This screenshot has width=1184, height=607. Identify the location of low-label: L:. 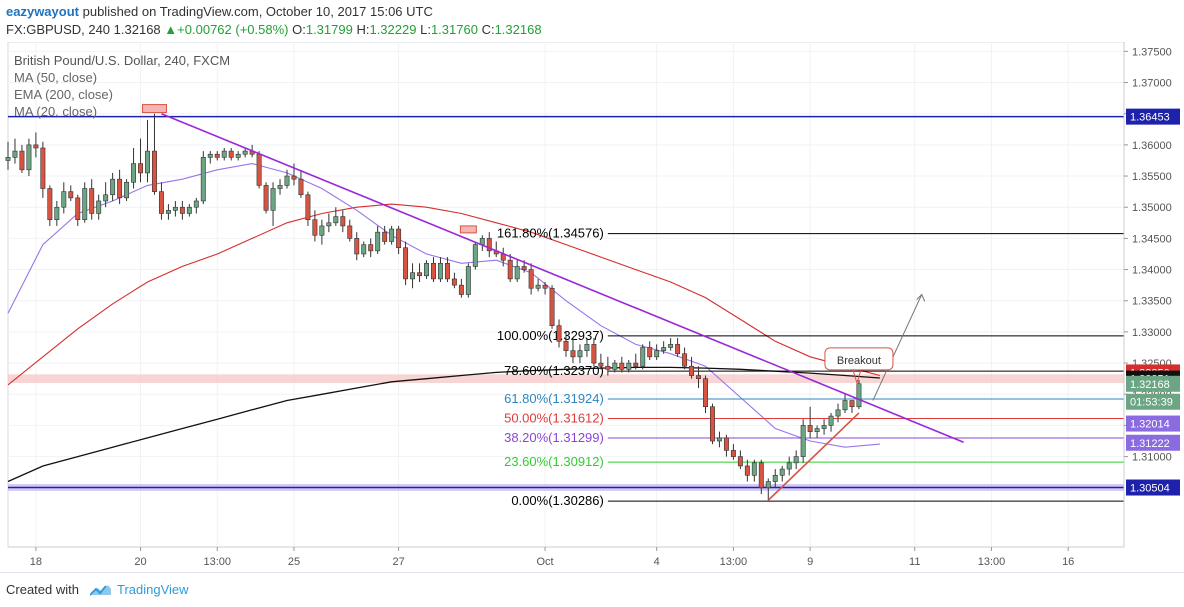
(425, 29).